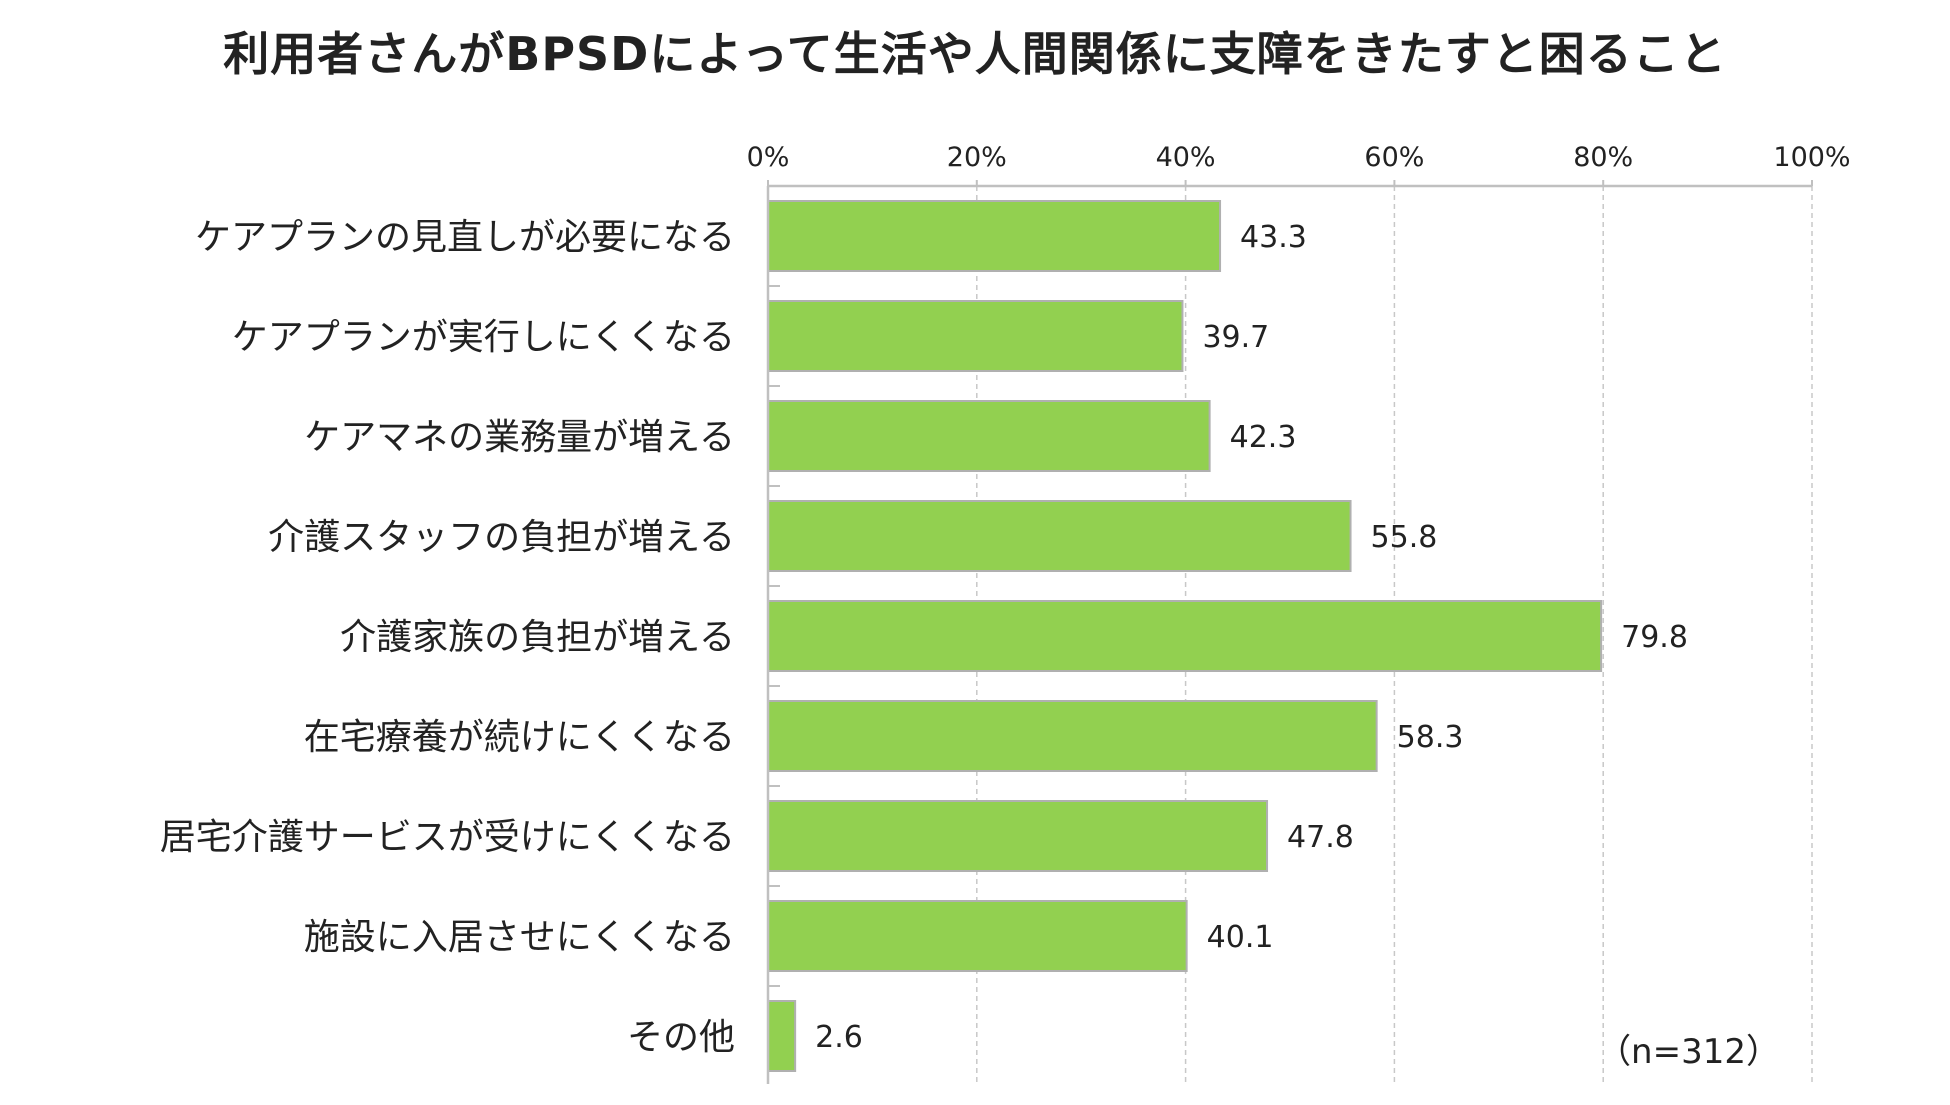  Describe the element at coordinates (501, 537) in the screenshot. I see `category-label: 介護スタッフの負担が増える` at that location.